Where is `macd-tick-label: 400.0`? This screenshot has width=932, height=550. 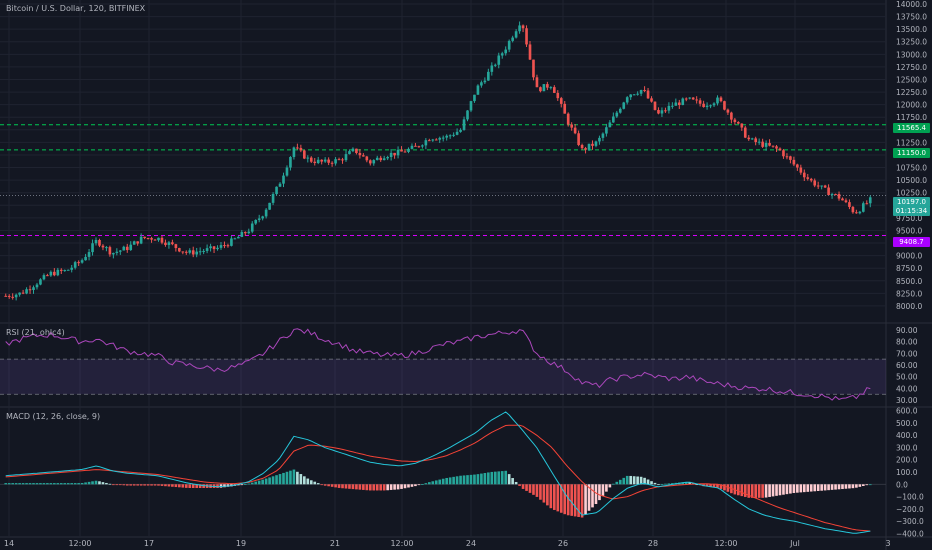
macd-tick-label: 400.0 is located at coordinates (907, 435).